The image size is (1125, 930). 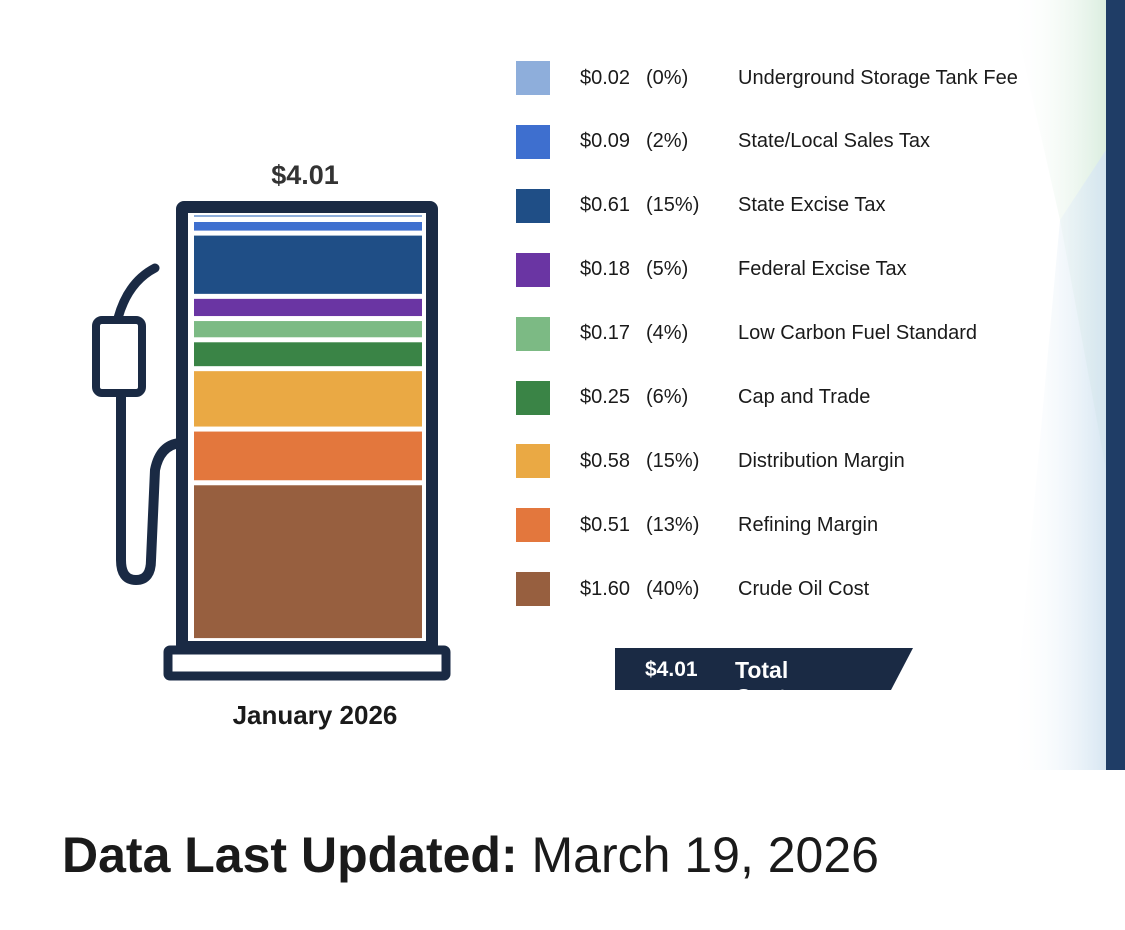 I want to click on pump-total-price: $4.01, so click(x=305, y=175).